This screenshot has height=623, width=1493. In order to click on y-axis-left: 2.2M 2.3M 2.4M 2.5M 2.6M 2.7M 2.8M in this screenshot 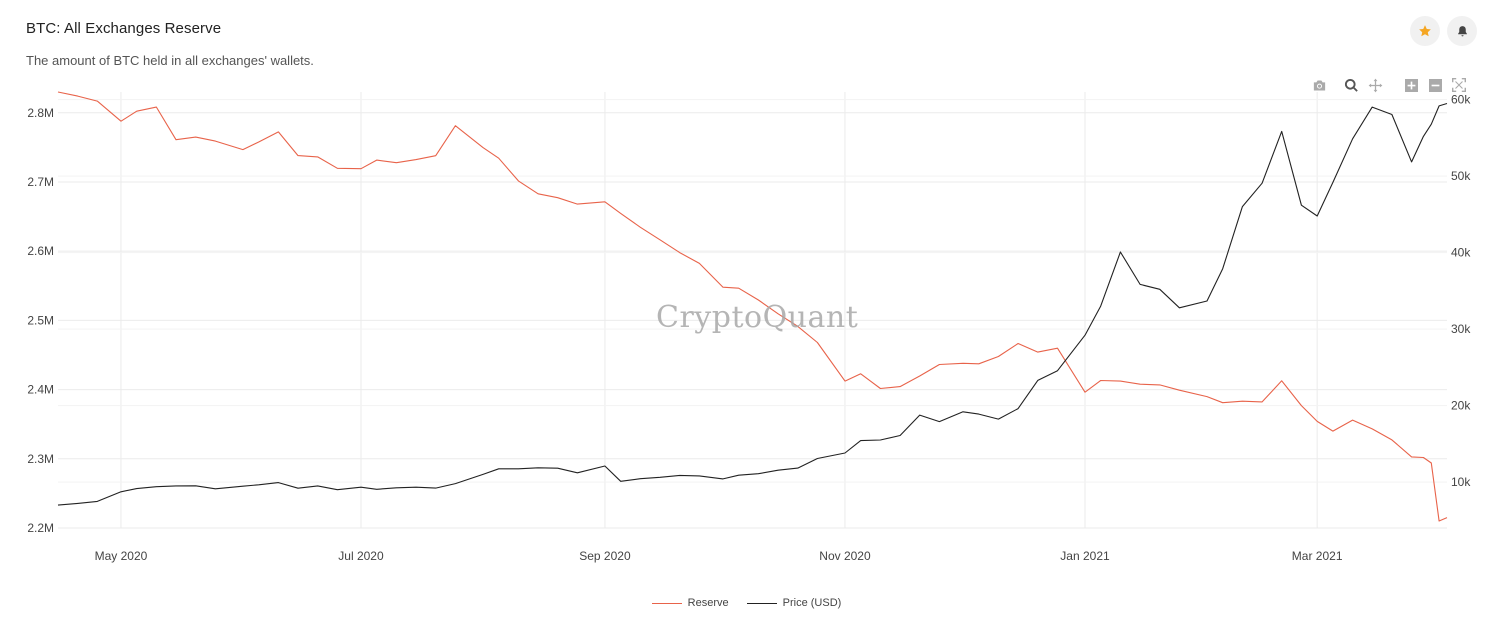, I will do `click(40, 320)`.